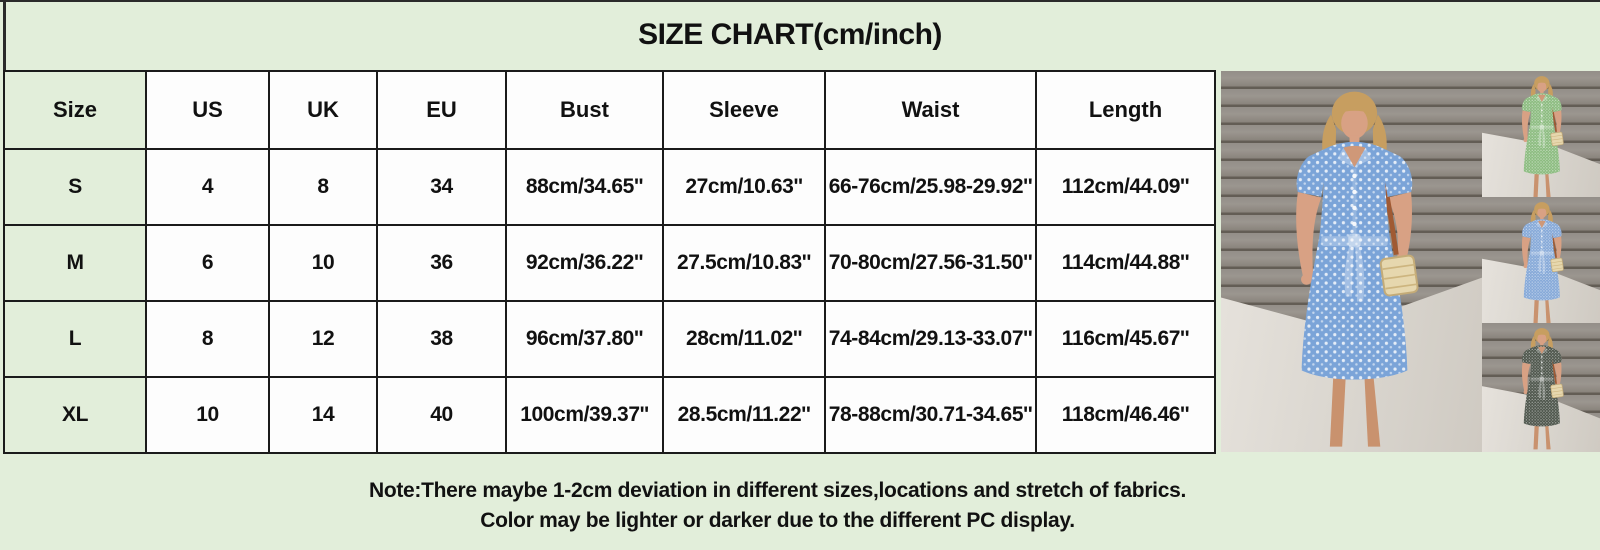 The width and height of the screenshot is (1600, 550). I want to click on table-cell: 6, so click(207, 263).